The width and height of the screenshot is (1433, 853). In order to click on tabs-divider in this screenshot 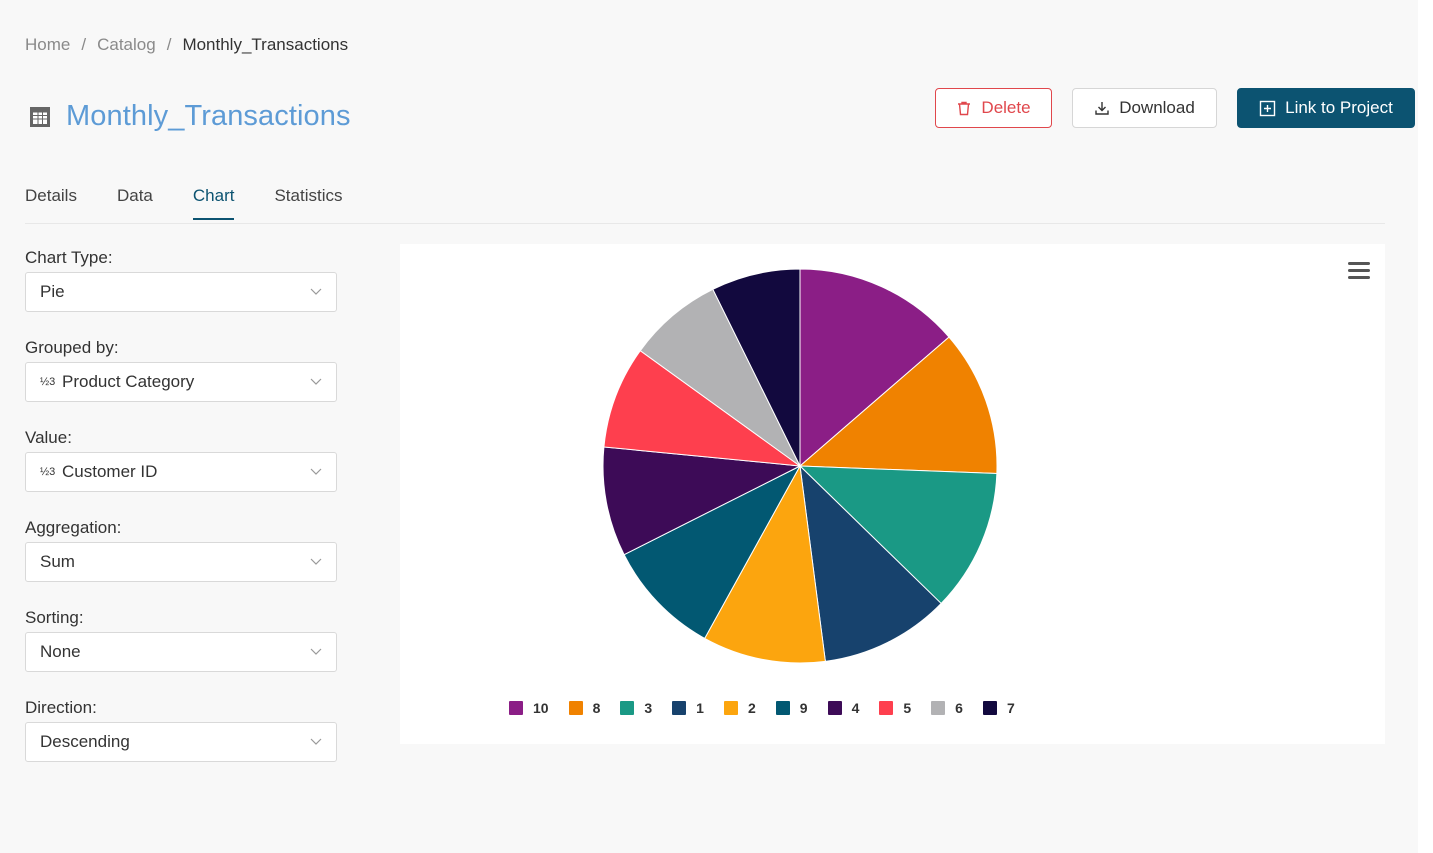, I will do `click(705, 223)`.